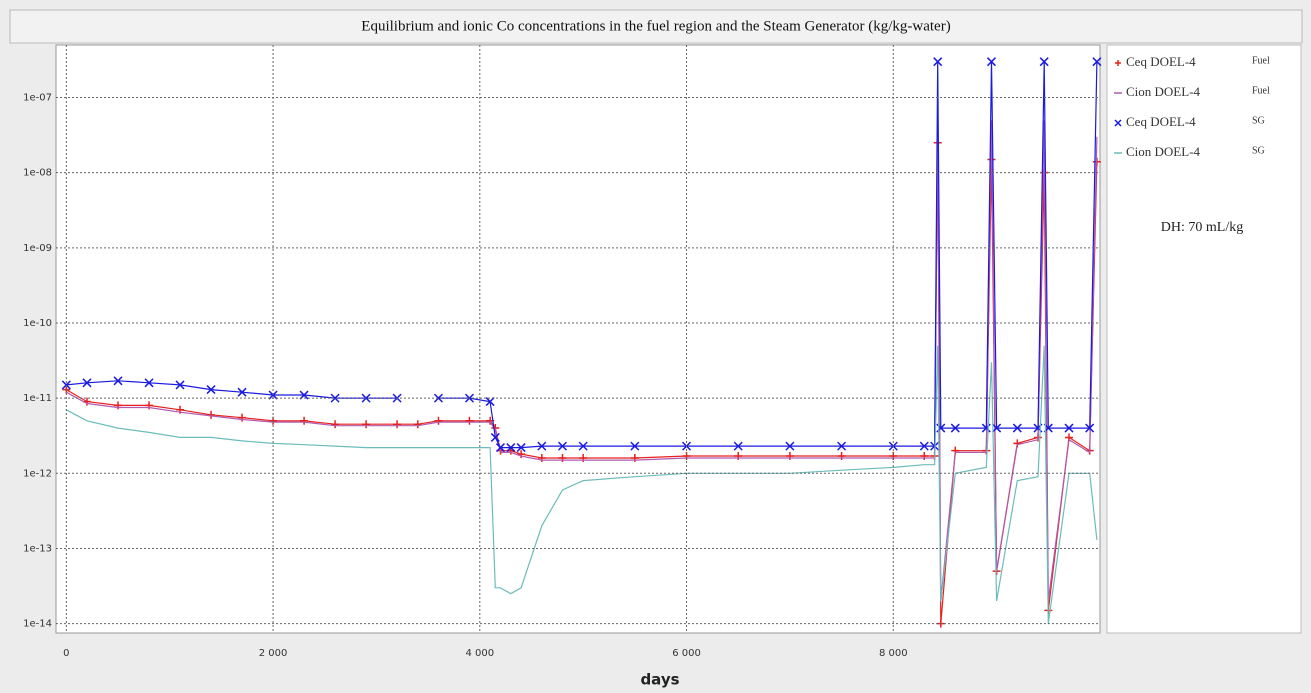 The height and width of the screenshot is (693, 1311). I want to click on y-tick-label: 1e-13, so click(37, 548).